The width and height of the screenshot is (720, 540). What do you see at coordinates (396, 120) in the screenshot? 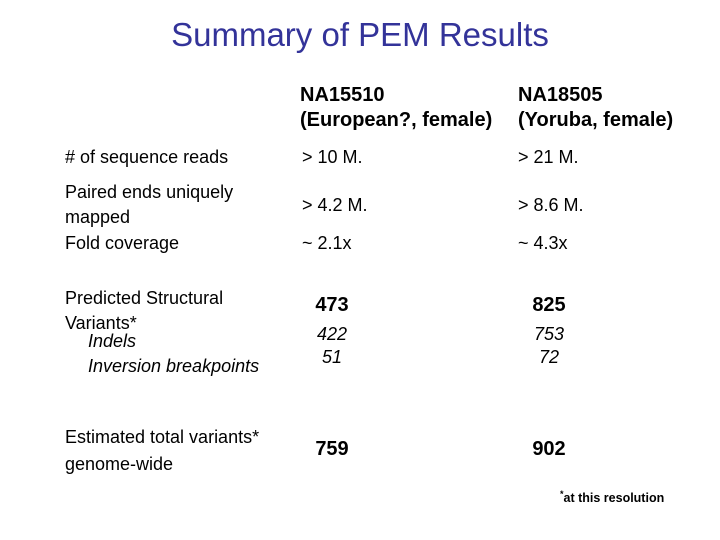
I see `column-header-na15510-desc: (European?, female)` at bounding box center [396, 120].